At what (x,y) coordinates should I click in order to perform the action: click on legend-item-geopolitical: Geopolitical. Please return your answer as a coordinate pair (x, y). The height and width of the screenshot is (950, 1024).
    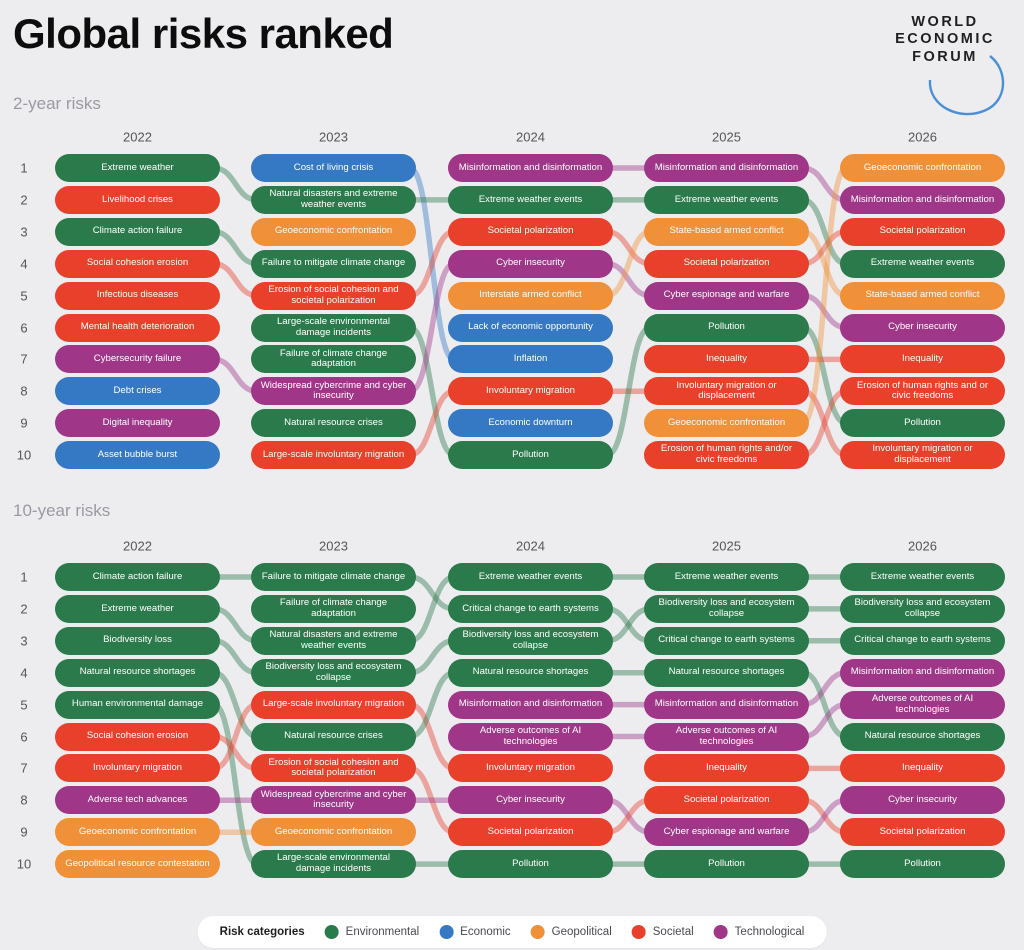
    Looking at the image, I should click on (571, 932).